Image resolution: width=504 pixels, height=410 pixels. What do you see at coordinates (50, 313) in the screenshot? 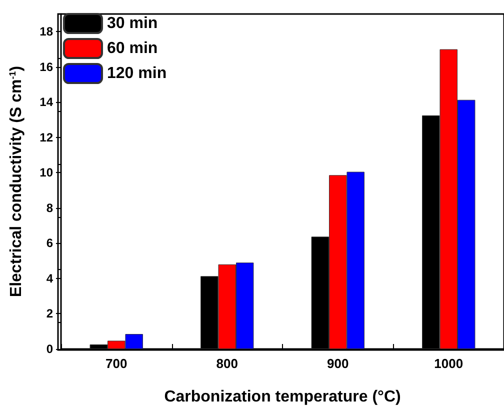
I see `y-tick-label: 2` at bounding box center [50, 313].